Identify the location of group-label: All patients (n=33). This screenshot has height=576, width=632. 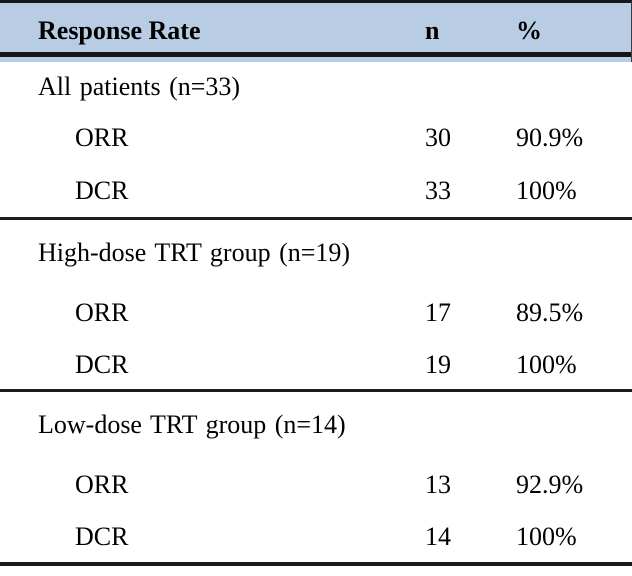
(139, 86).